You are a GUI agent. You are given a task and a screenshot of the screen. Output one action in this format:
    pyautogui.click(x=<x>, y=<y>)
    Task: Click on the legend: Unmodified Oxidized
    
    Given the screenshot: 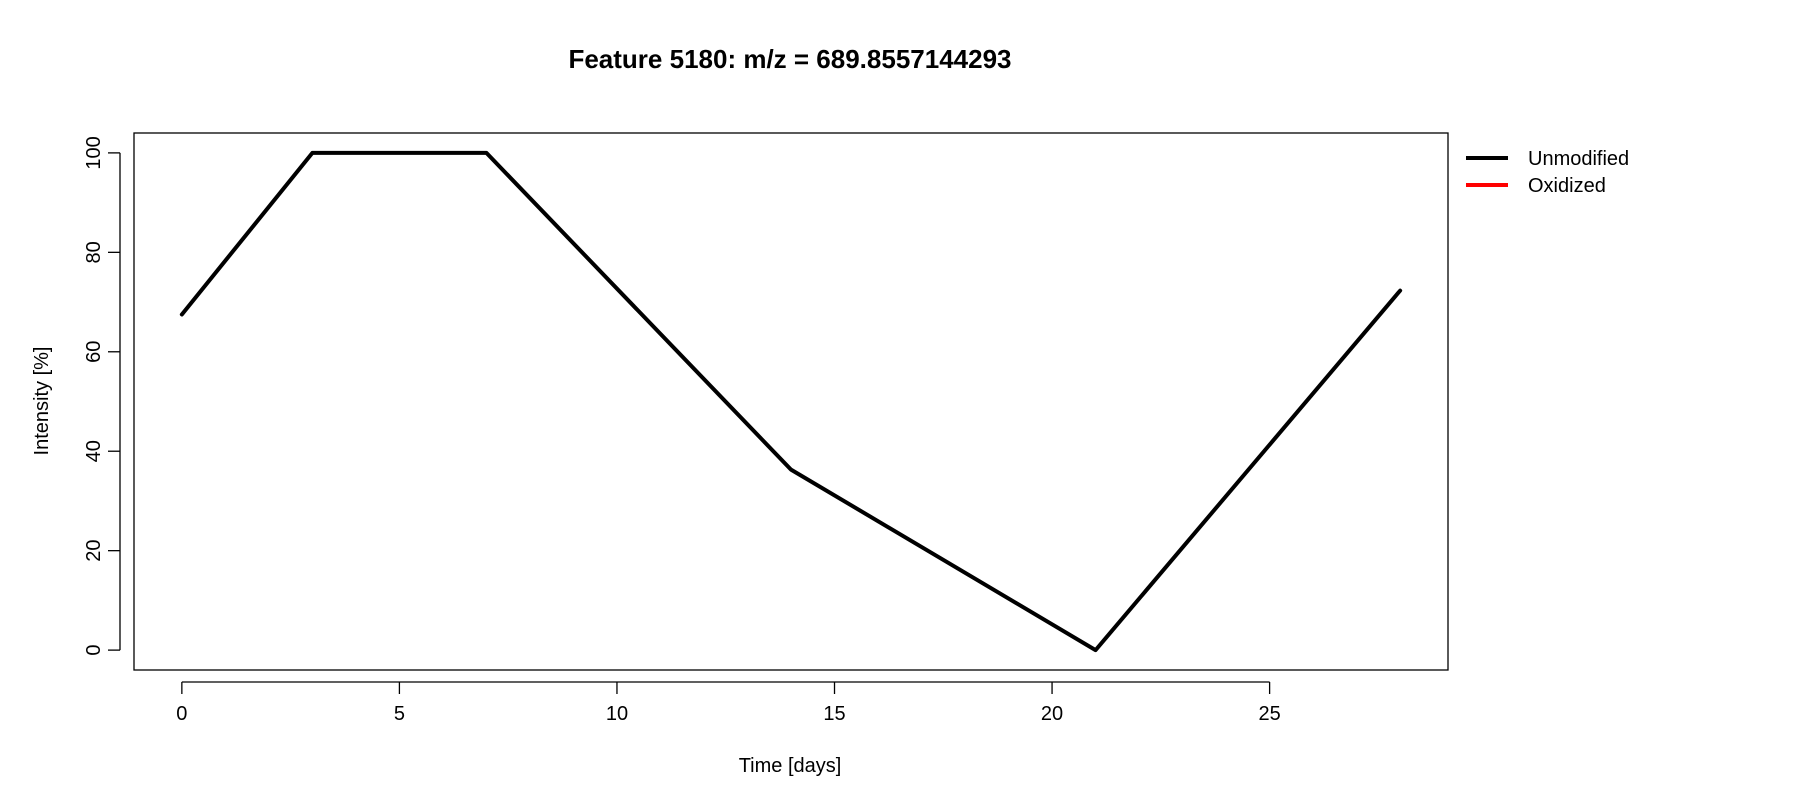 What is the action you would take?
    pyautogui.click(x=1547, y=172)
    